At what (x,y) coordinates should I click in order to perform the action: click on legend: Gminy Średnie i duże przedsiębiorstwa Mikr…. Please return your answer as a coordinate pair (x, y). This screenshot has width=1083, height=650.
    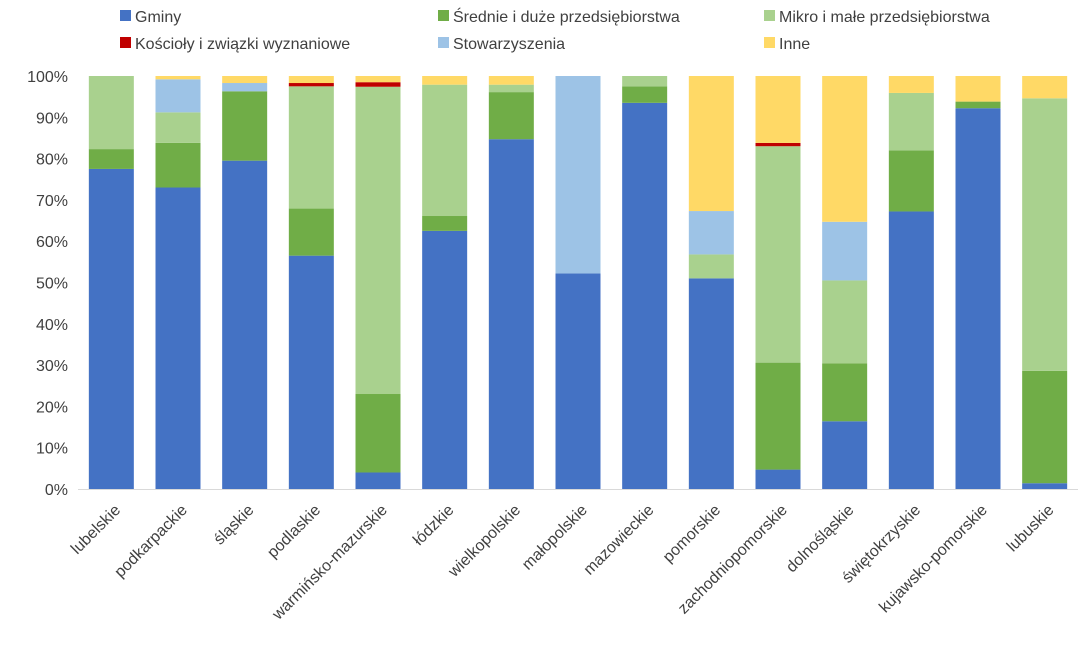
    Looking at the image, I should click on (555, 30).